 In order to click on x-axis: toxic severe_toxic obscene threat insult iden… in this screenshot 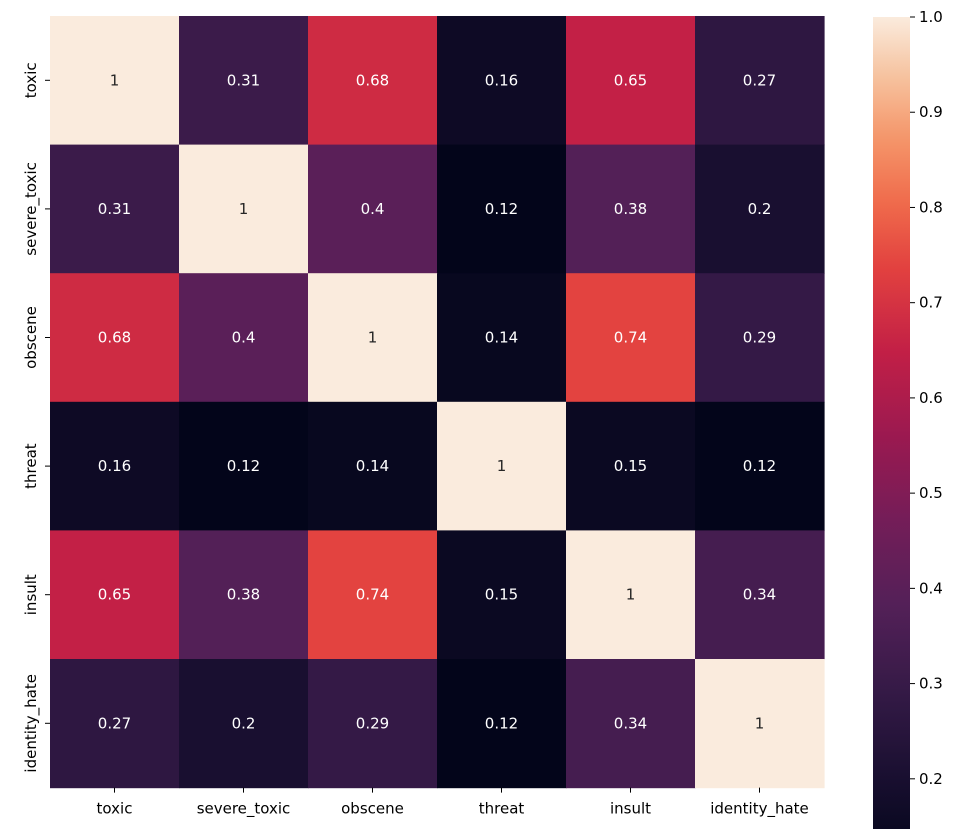, I will do `click(453, 803)`.